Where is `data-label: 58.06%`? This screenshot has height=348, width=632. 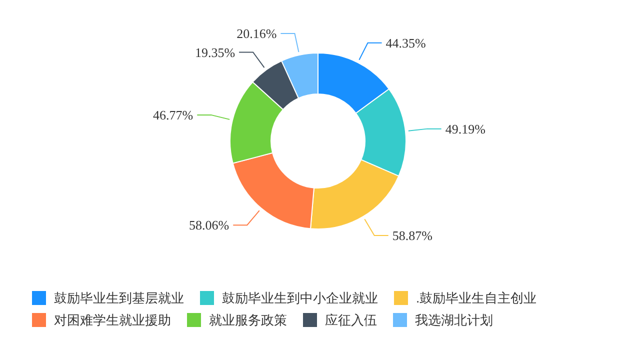 data-label: 58.06% is located at coordinates (209, 225).